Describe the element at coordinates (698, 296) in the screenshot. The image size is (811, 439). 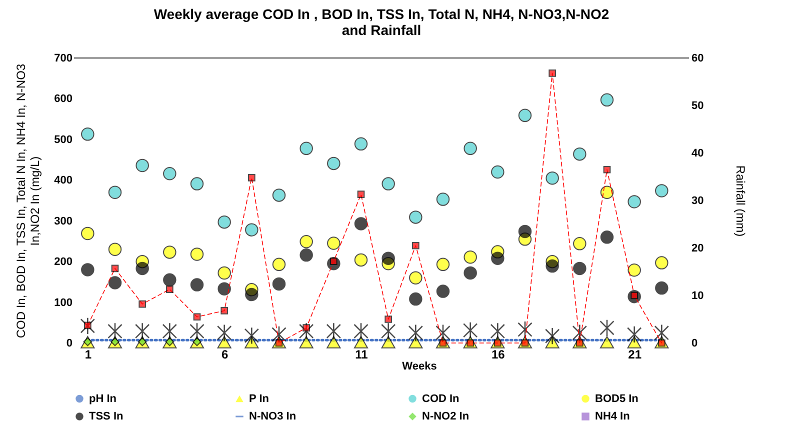
I see `y2-tick-label: 10` at that location.